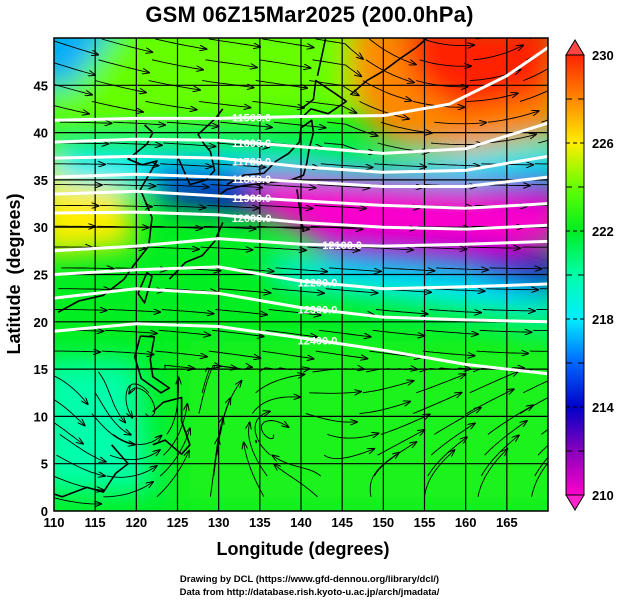 The width and height of the screenshot is (619, 605). I want to click on y-tick-label: 20, so click(41, 322).